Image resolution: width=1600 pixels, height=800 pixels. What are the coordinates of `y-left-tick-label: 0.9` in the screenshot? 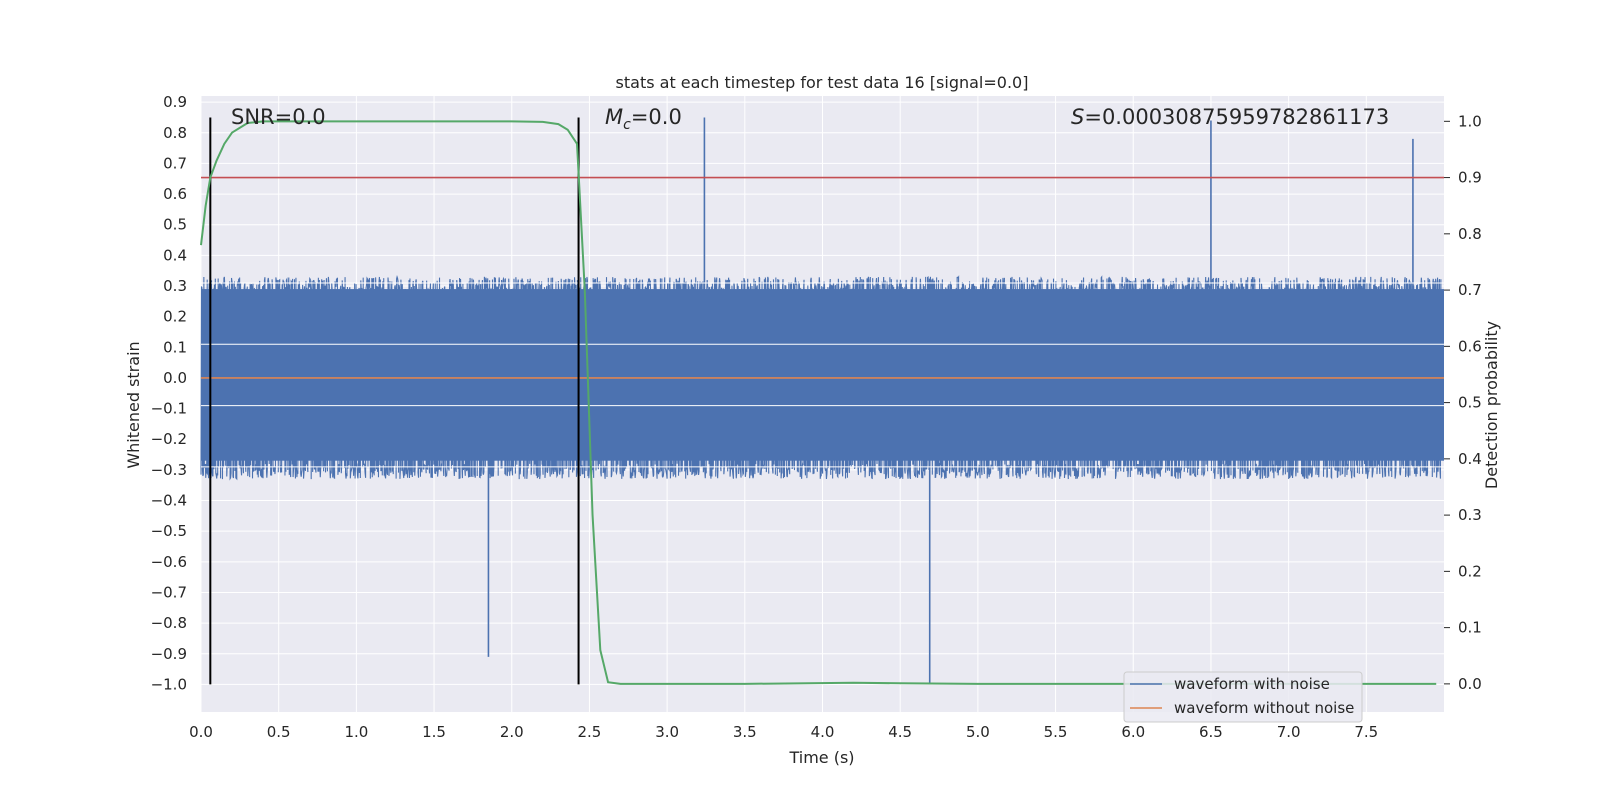 It's located at (175, 102).